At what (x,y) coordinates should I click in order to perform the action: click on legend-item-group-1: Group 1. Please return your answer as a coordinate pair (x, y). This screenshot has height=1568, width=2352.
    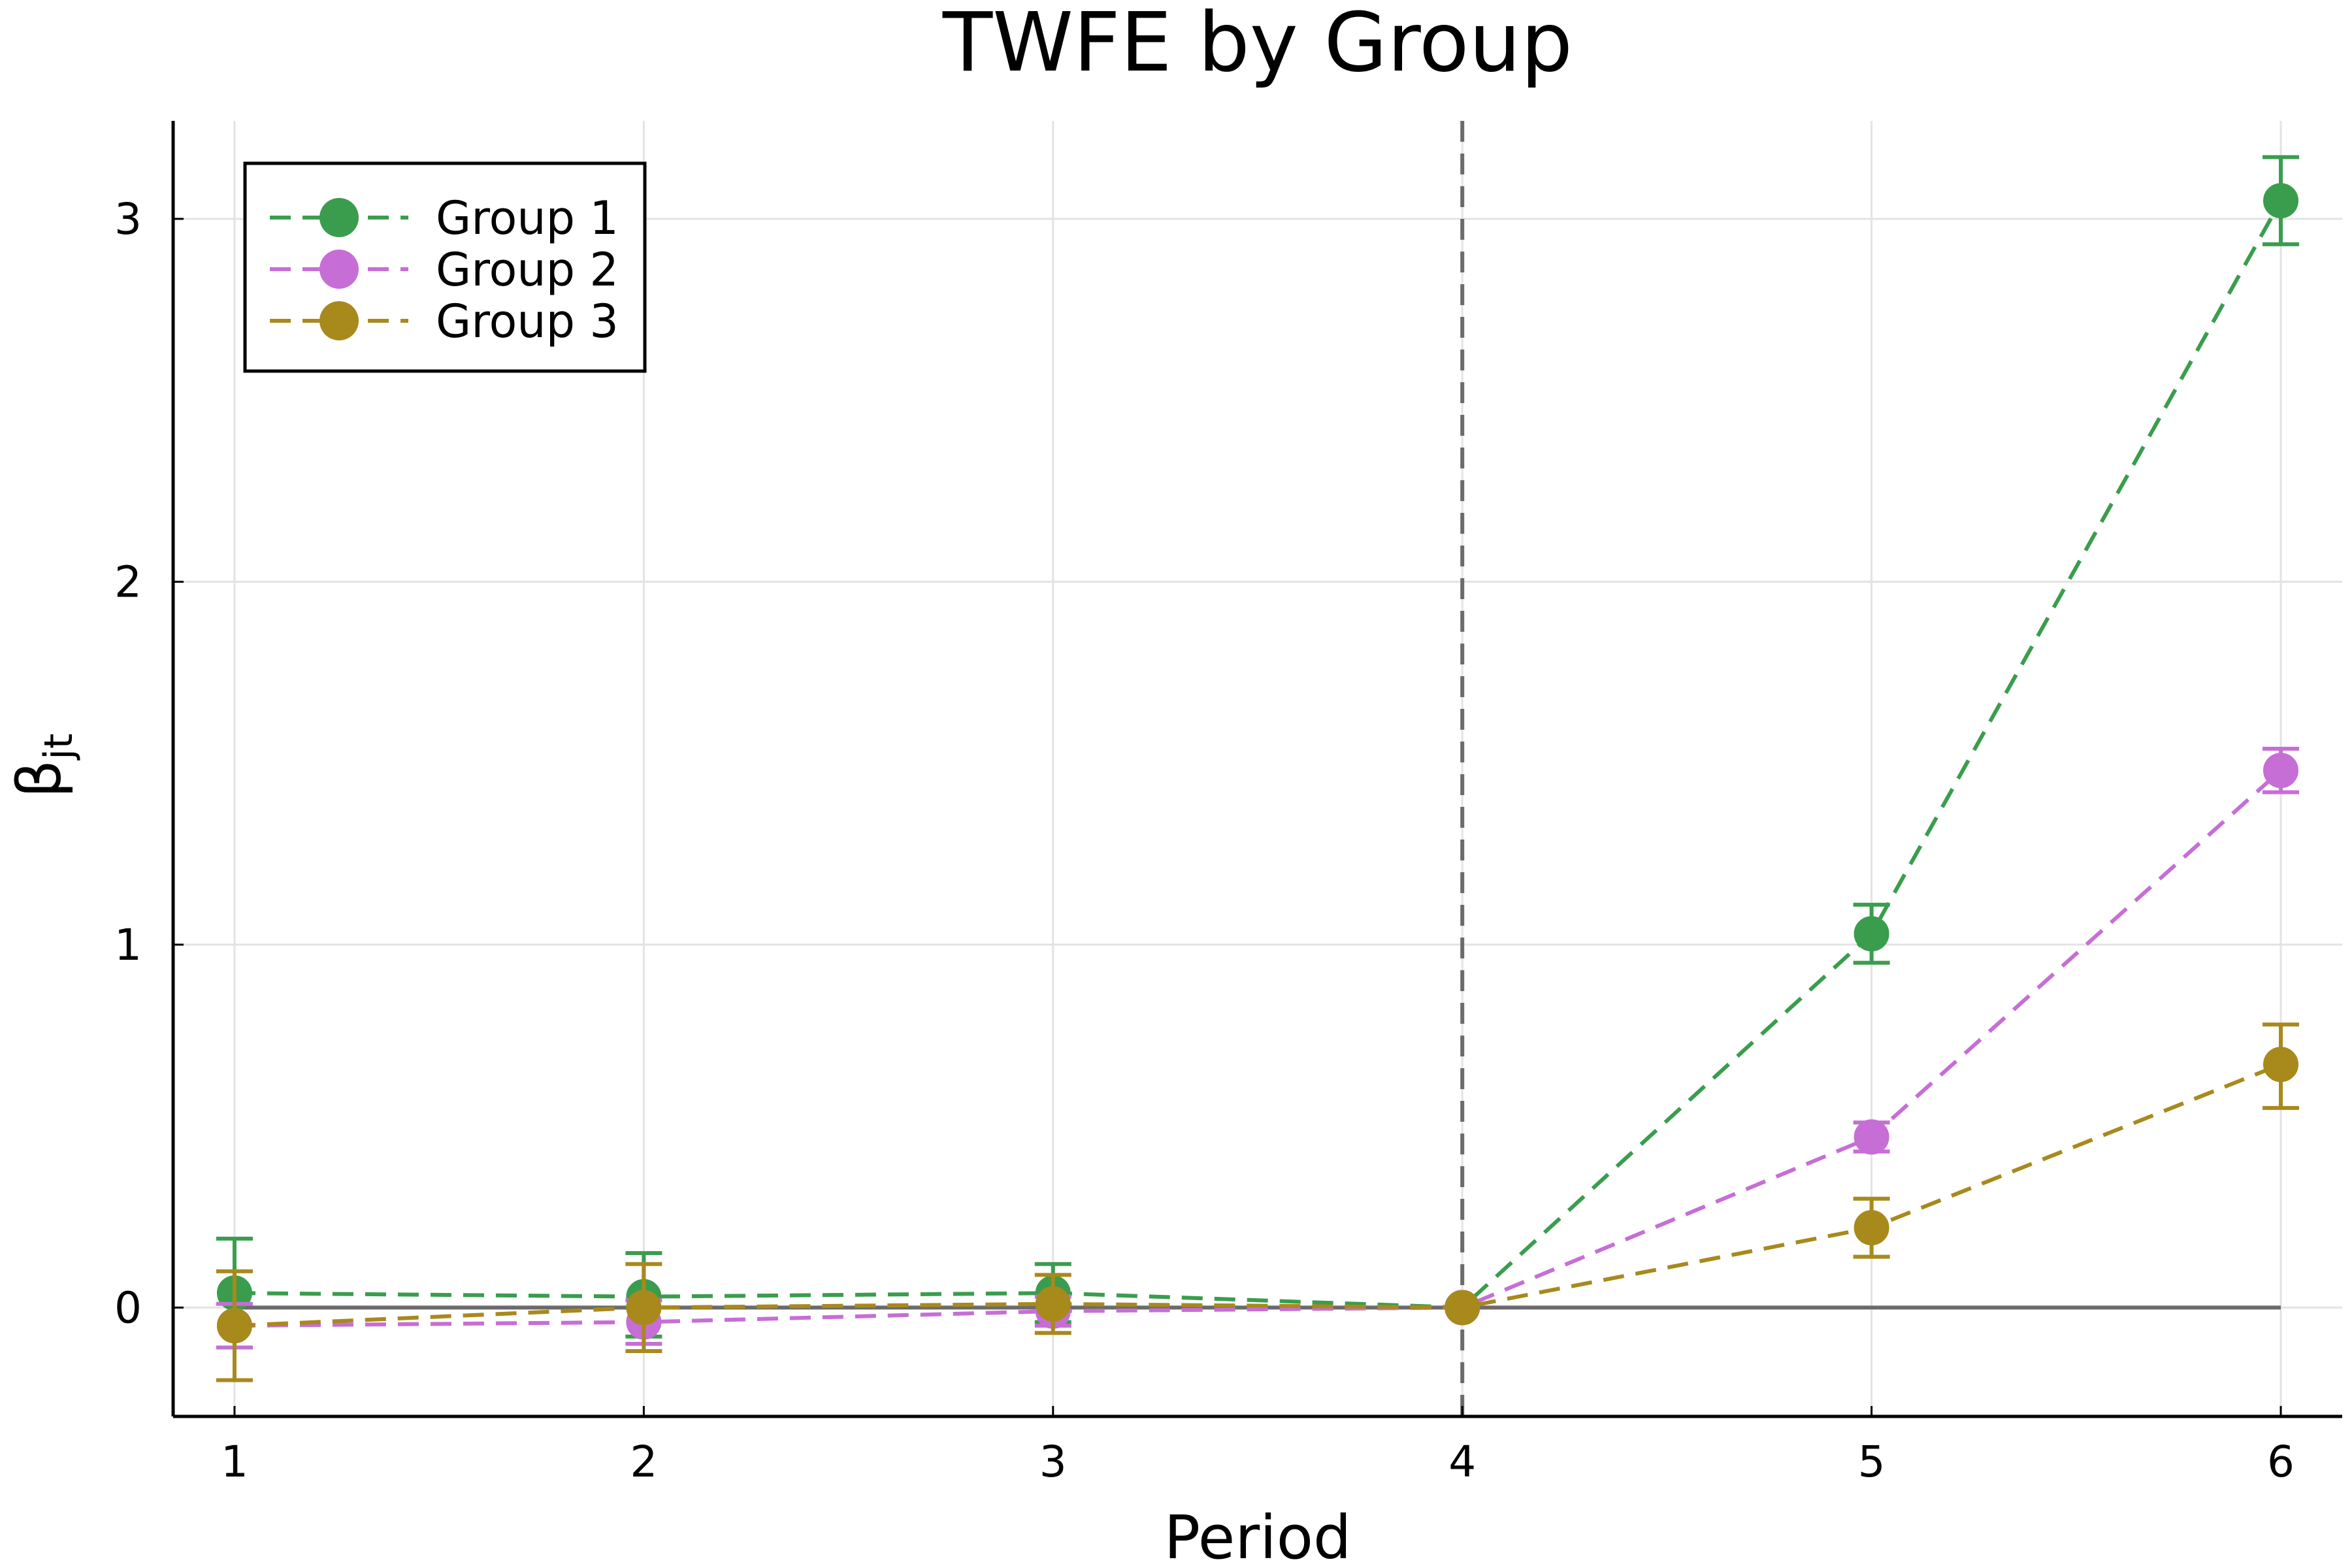
    Looking at the image, I should click on (444, 218).